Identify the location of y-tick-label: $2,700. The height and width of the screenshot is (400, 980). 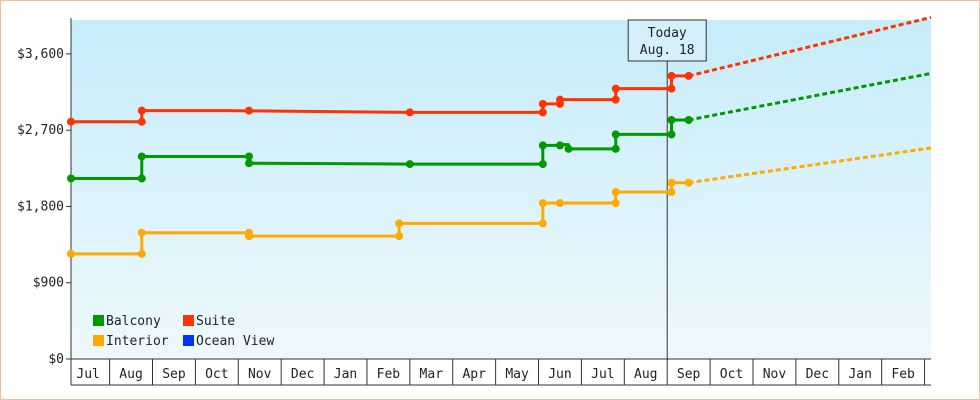
(40, 130).